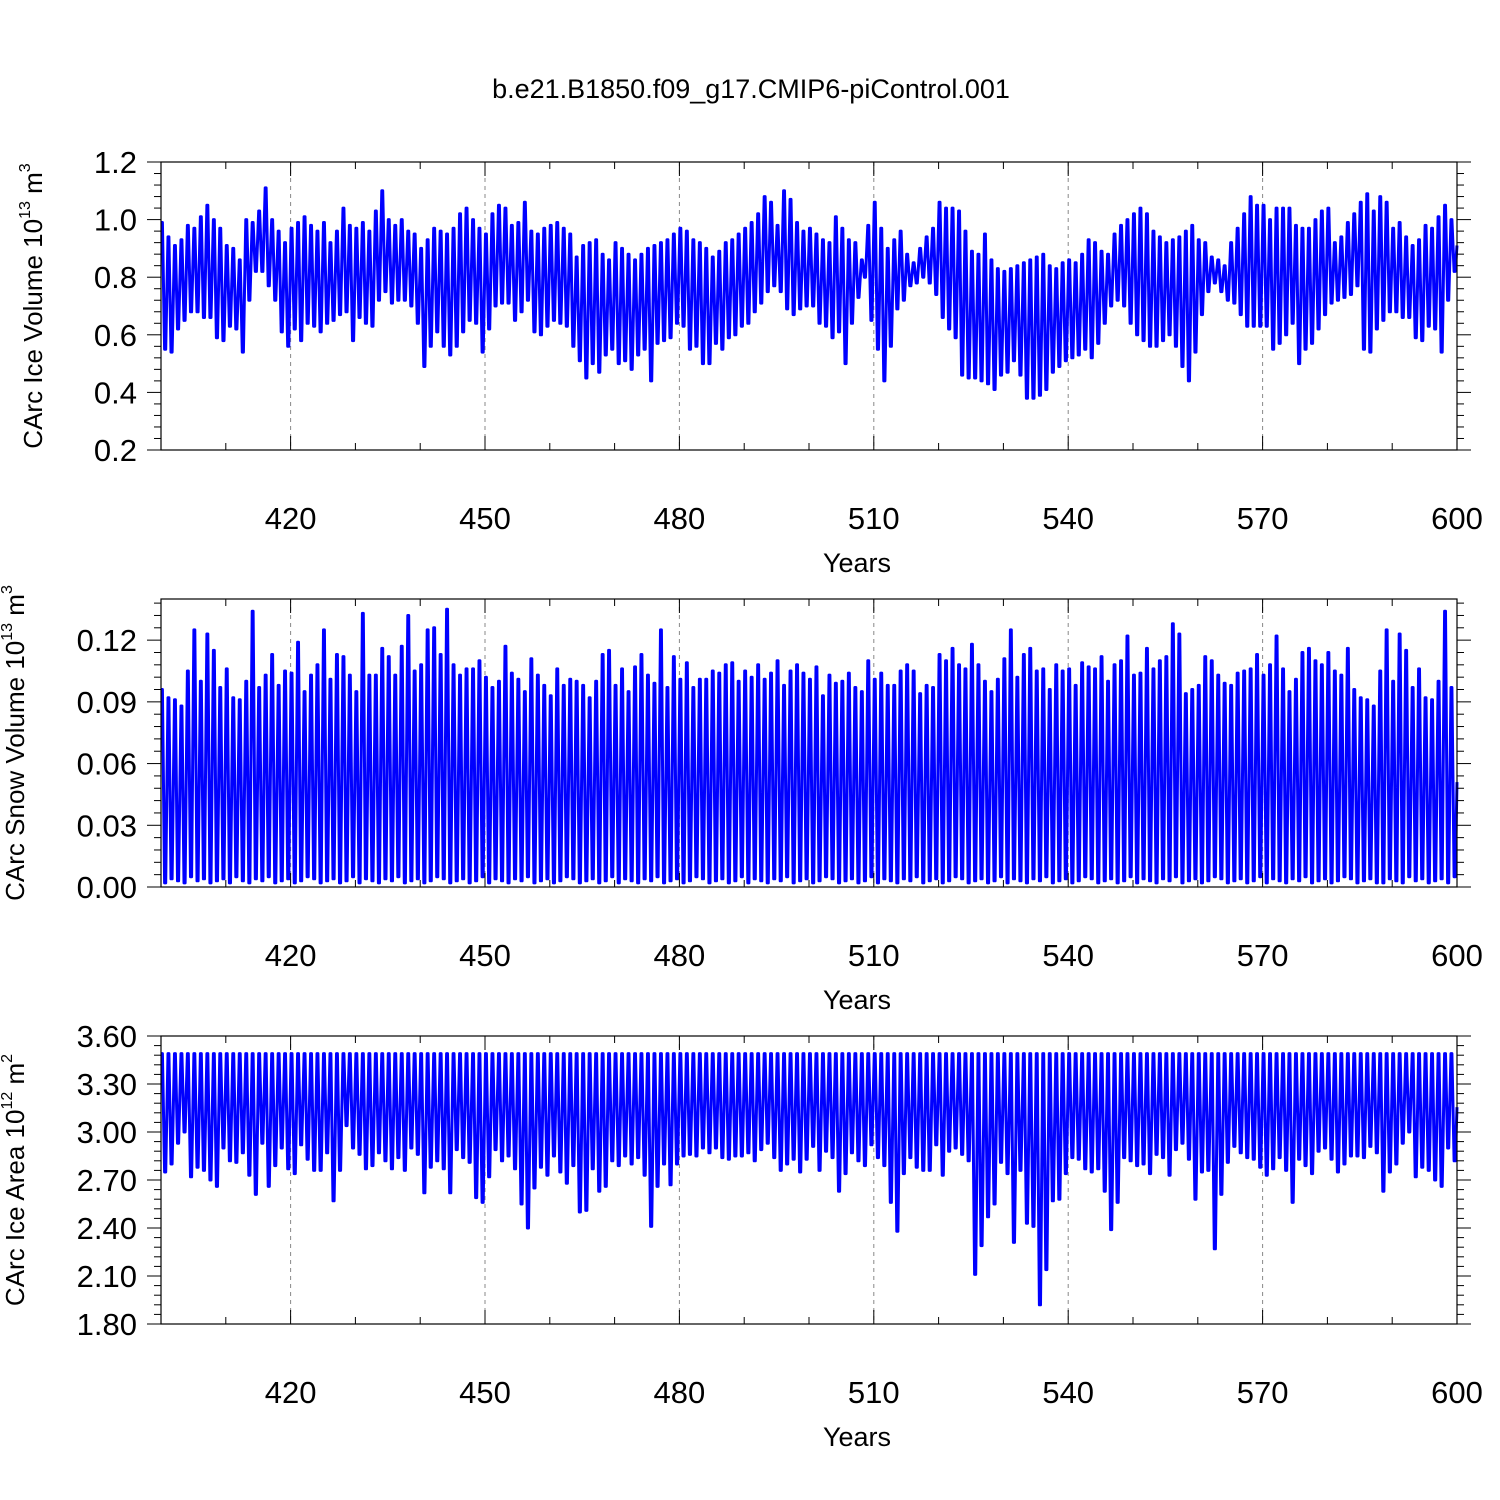 The width and height of the screenshot is (1500, 1500). I want to click on y-tick-label: 1.2, so click(115, 162).